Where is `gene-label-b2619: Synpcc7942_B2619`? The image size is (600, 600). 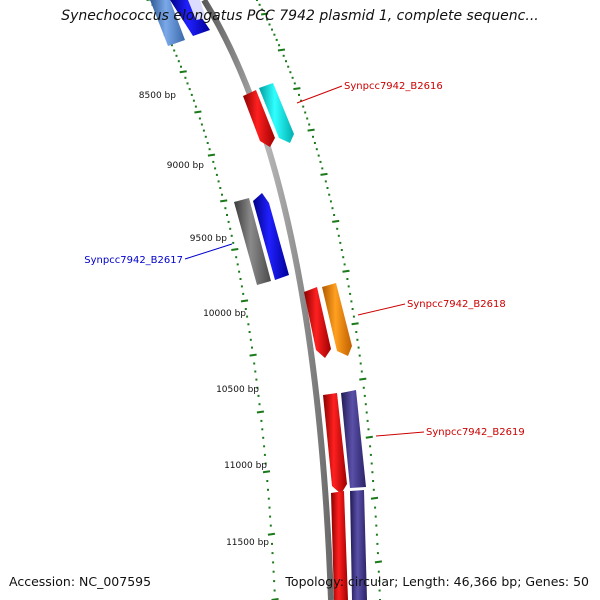 gene-label-b2619: Synpcc7942_B2619 is located at coordinates (475, 432).